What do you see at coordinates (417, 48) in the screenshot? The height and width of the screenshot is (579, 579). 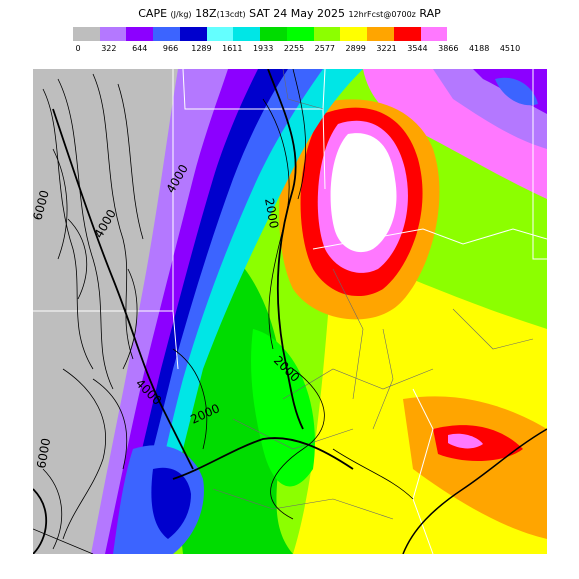 I see `legend-tick-label: 3544` at bounding box center [417, 48].